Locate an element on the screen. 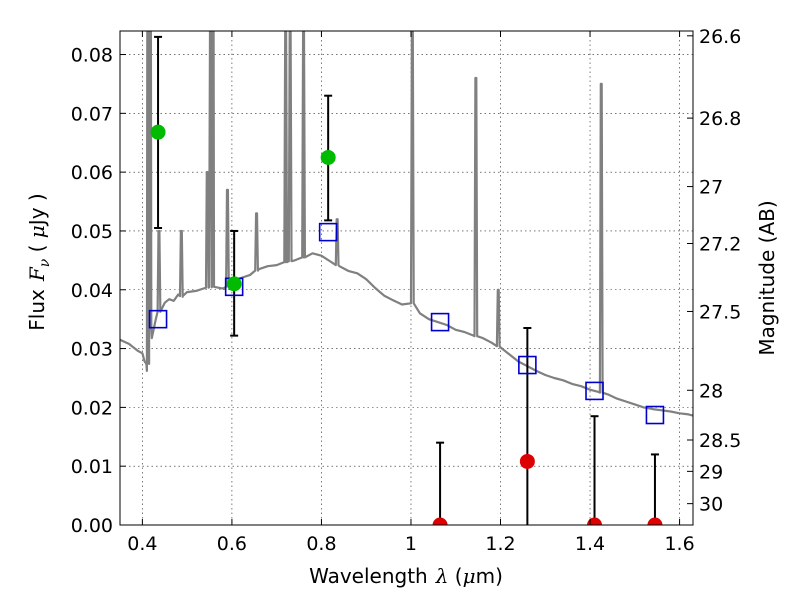 The width and height of the screenshot is (800, 600). mag-tick-label: 27.2 is located at coordinates (720, 245).